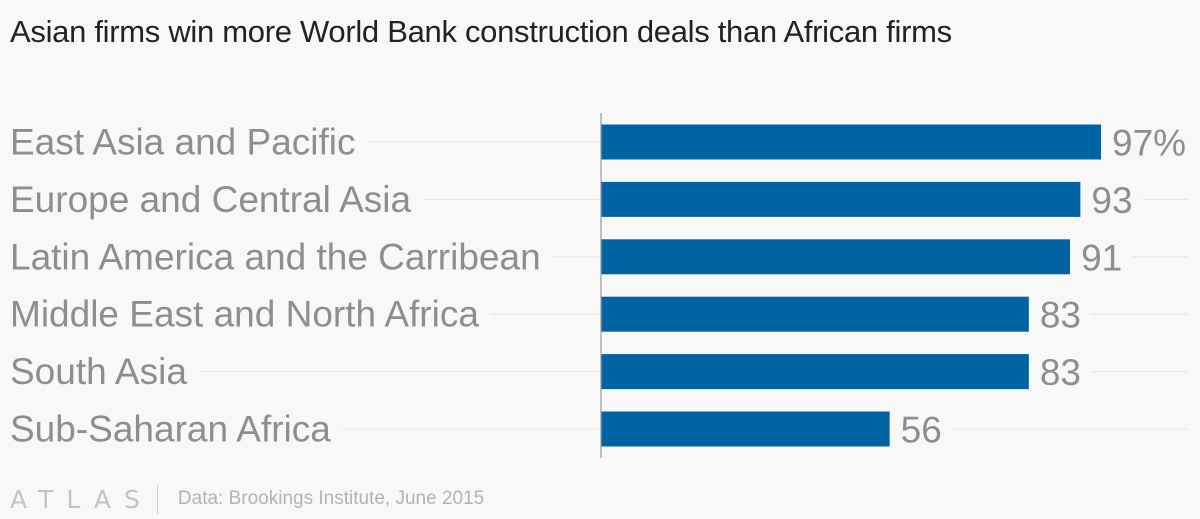 Image resolution: width=1200 pixels, height=519 pixels. What do you see at coordinates (1101, 257) in the screenshot?
I see `value-label: 91` at bounding box center [1101, 257].